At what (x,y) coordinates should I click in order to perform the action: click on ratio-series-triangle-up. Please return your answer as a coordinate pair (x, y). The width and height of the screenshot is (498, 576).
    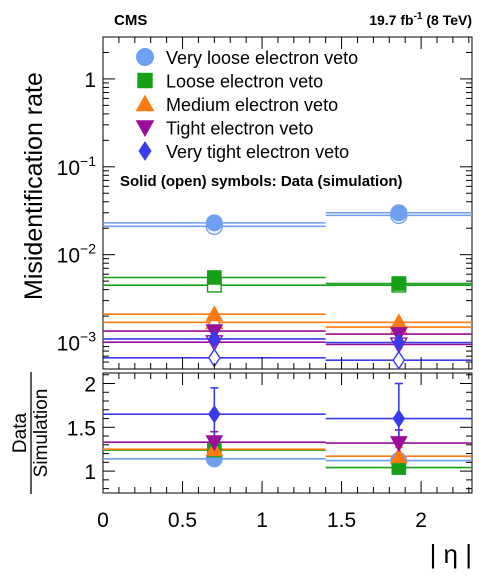
    Looking at the image, I should click on (287, 453).